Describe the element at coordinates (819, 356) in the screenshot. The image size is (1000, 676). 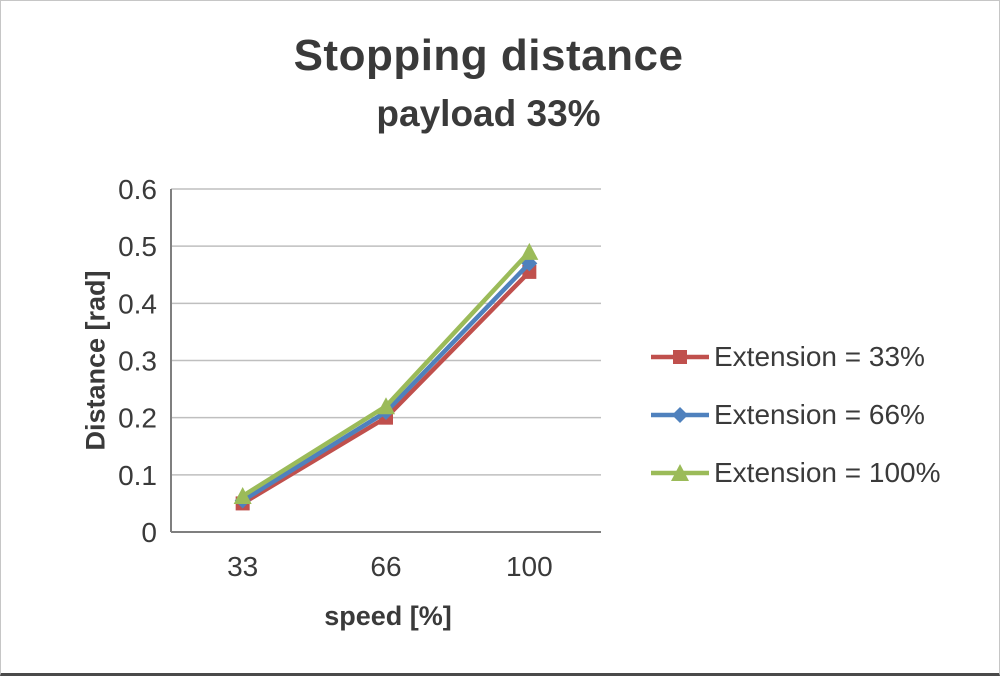
I see `legend-label: Extension = 33%` at that location.